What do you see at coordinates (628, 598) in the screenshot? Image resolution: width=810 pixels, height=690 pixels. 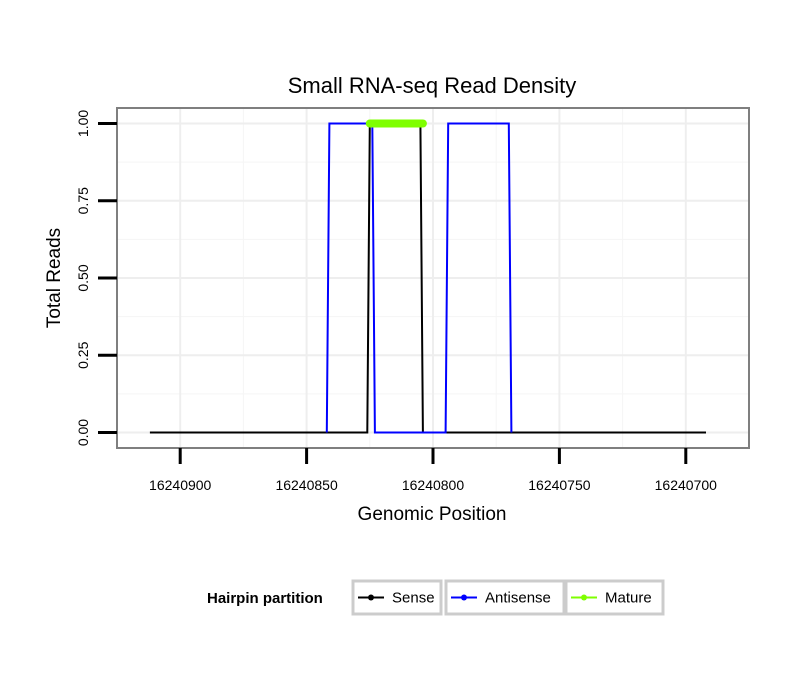 I see `legend-label: Mature` at bounding box center [628, 598].